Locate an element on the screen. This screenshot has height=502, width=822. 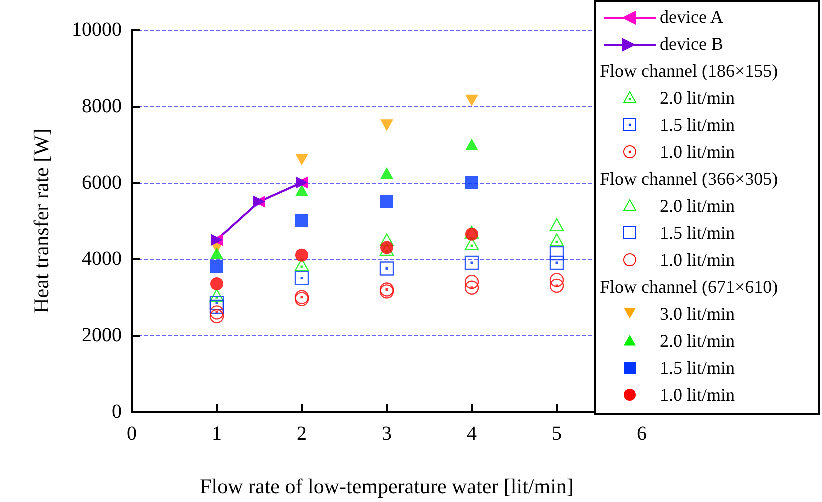
legend-label: device A is located at coordinates (692, 17).